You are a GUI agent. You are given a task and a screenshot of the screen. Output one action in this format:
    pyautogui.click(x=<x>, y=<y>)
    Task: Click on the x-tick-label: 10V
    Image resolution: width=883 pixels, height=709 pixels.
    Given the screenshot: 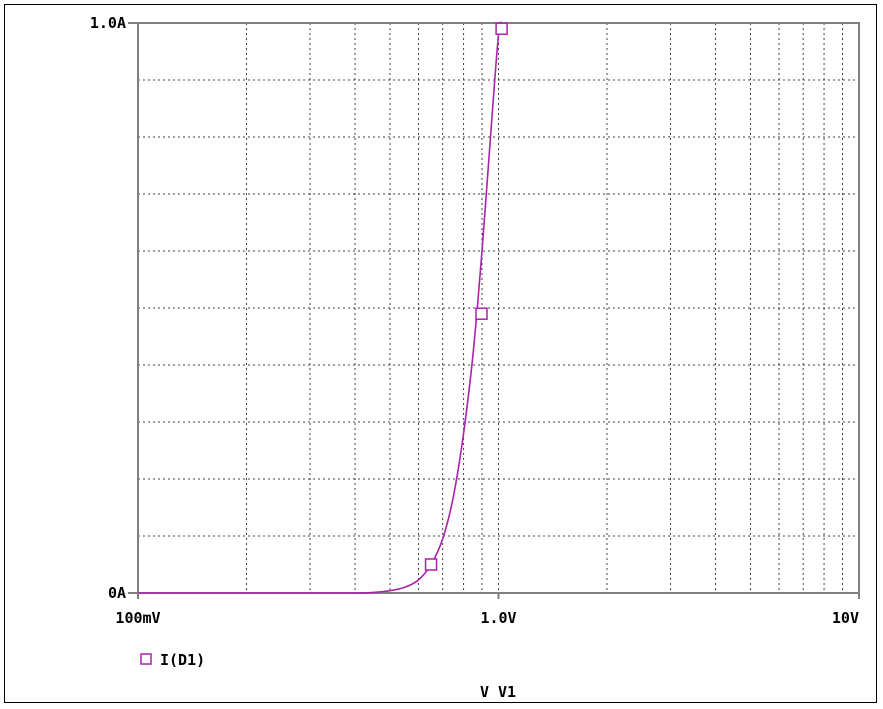 What is the action you would take?
    pyautogui.click(x=845, y=618)
    